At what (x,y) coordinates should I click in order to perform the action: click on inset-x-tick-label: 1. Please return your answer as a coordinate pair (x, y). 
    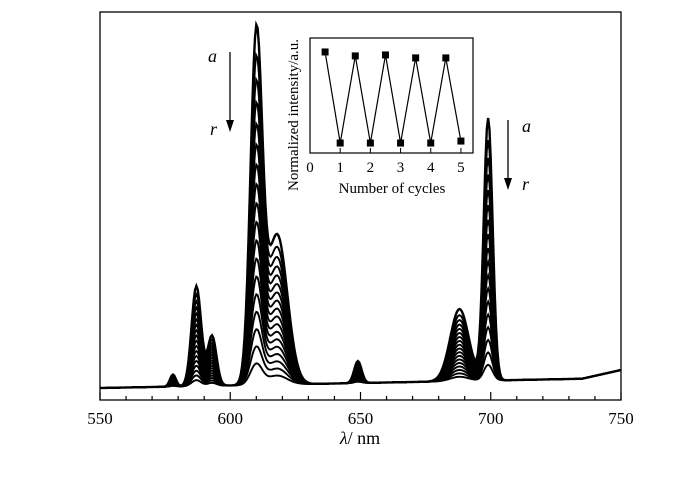
    Looking at the image, I should click on (340, 168).